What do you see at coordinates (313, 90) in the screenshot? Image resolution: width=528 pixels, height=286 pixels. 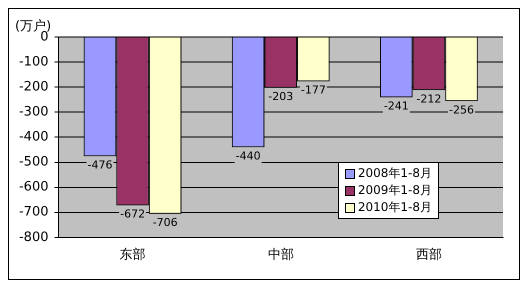 I see `data-label: -177` at bounding box center [313, 90].